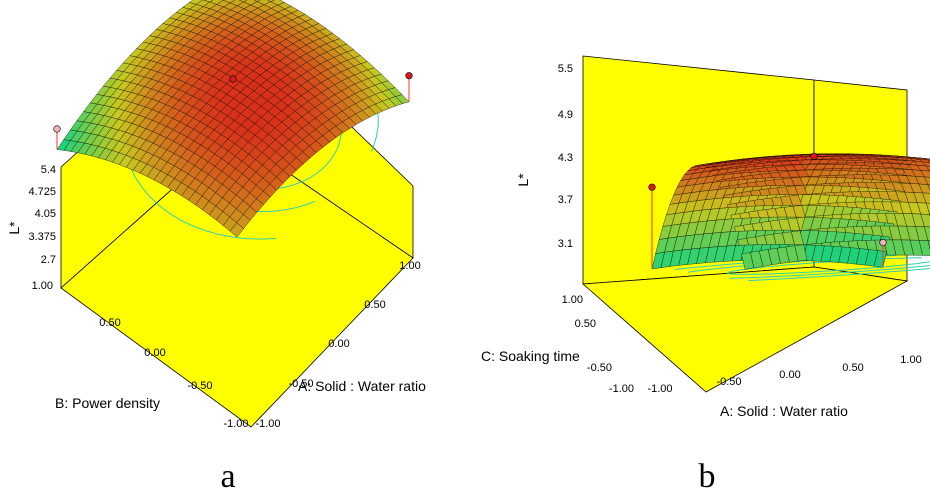  What do you see at coordinates (728, 382) in the screenshot?
I see `panel-b-x-tick: -0.50` at bounding box center [728, 382].